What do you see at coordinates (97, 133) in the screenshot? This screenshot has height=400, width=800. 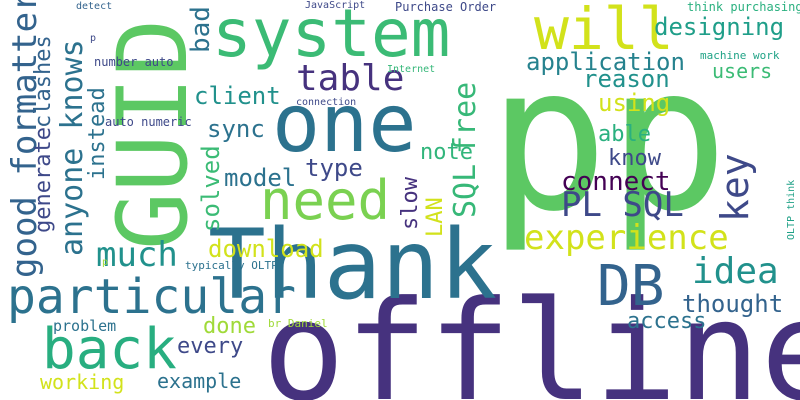 I see `word-instead: instead` at bounding box center [97, 133].